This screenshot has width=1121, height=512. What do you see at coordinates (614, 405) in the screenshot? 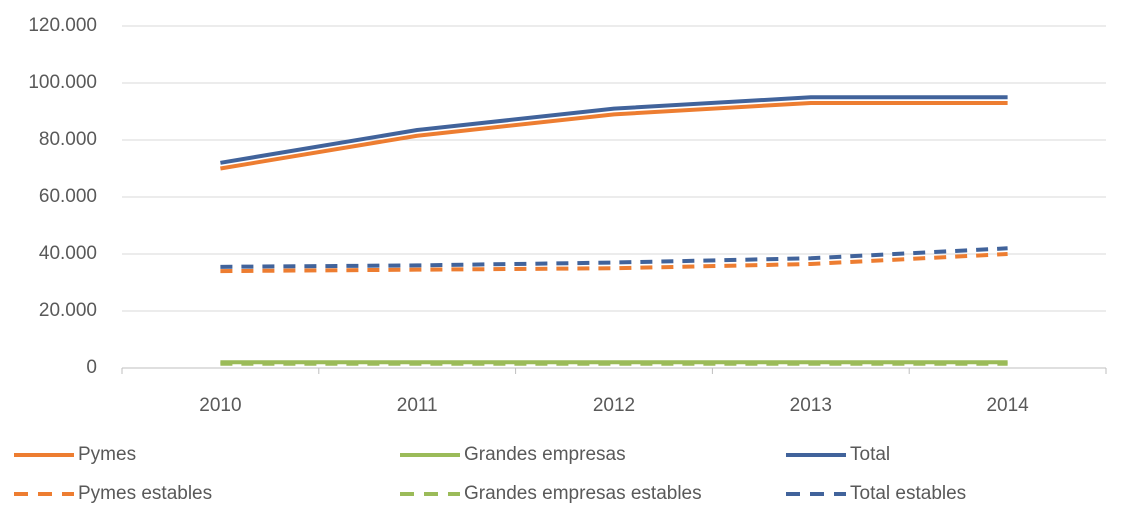
I see `x-tick-label: 2012` at bounding box center [614, 405].